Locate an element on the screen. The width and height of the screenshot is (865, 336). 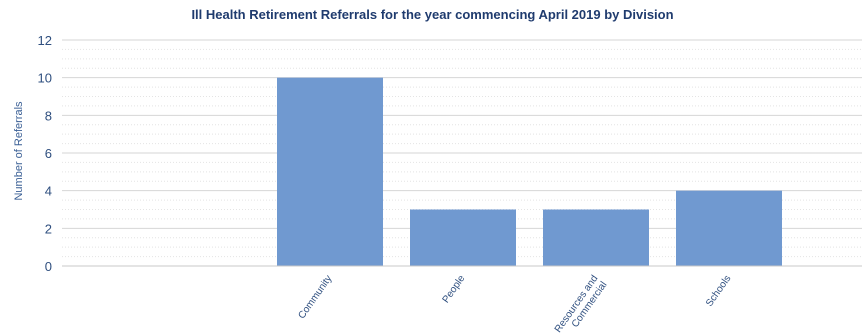
bar-people is located at coordinates (463, 237).